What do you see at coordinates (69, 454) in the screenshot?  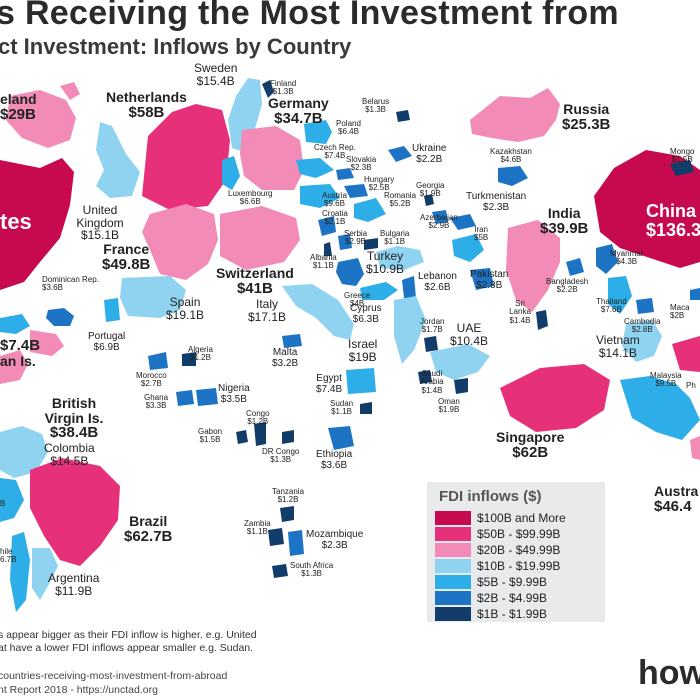 I see `label-colombia: Colombia $14.5B` at bounding box center [69, 454].